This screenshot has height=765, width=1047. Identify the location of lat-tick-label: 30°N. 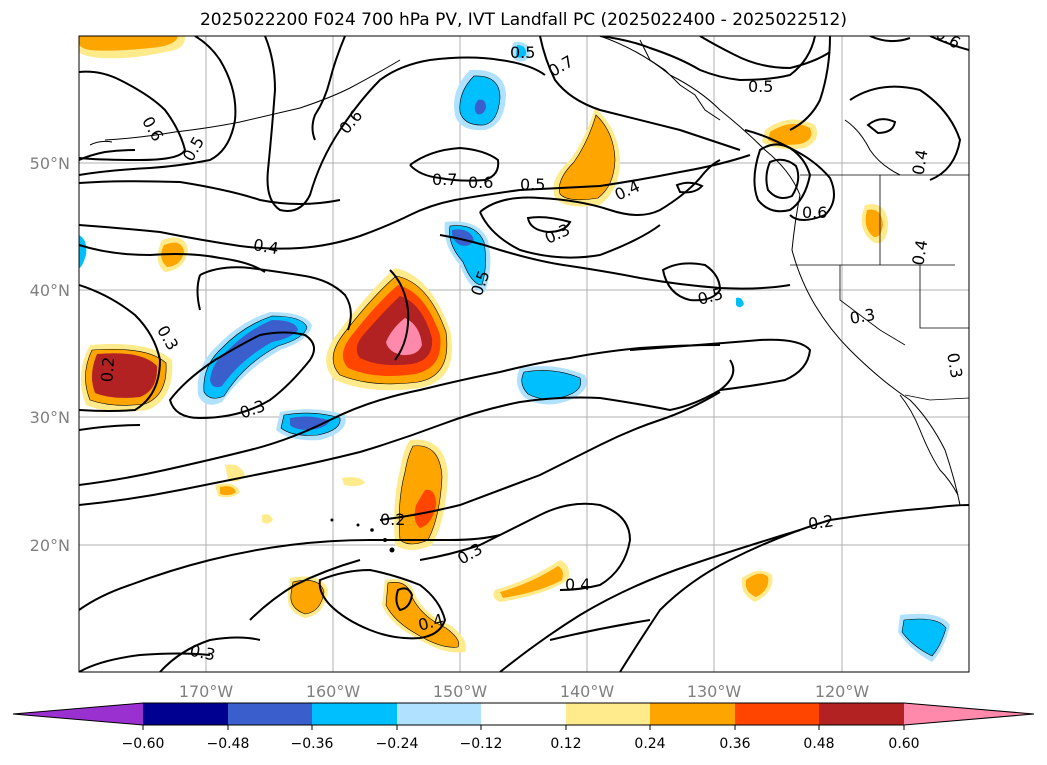
(50, 417).